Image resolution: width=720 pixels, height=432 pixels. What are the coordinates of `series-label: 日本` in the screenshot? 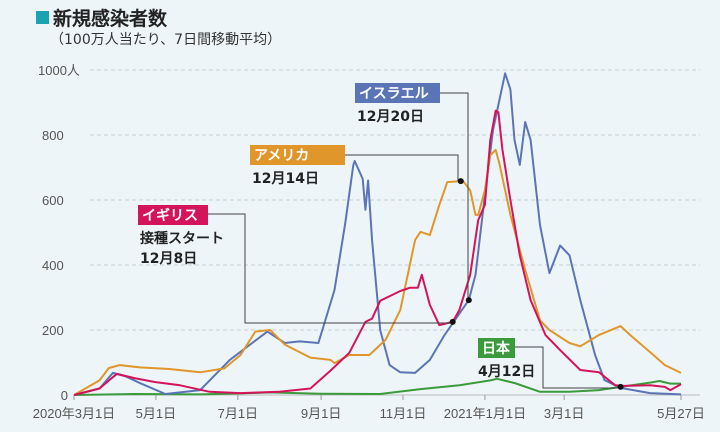 It's located at (496, 348).